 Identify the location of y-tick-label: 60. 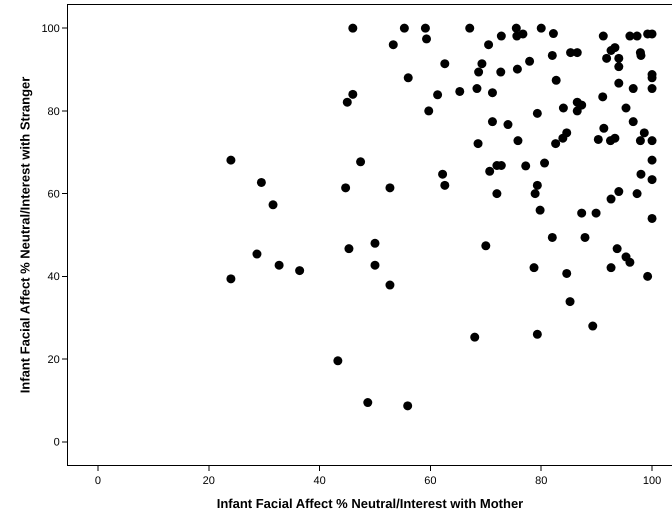
(54, 194).